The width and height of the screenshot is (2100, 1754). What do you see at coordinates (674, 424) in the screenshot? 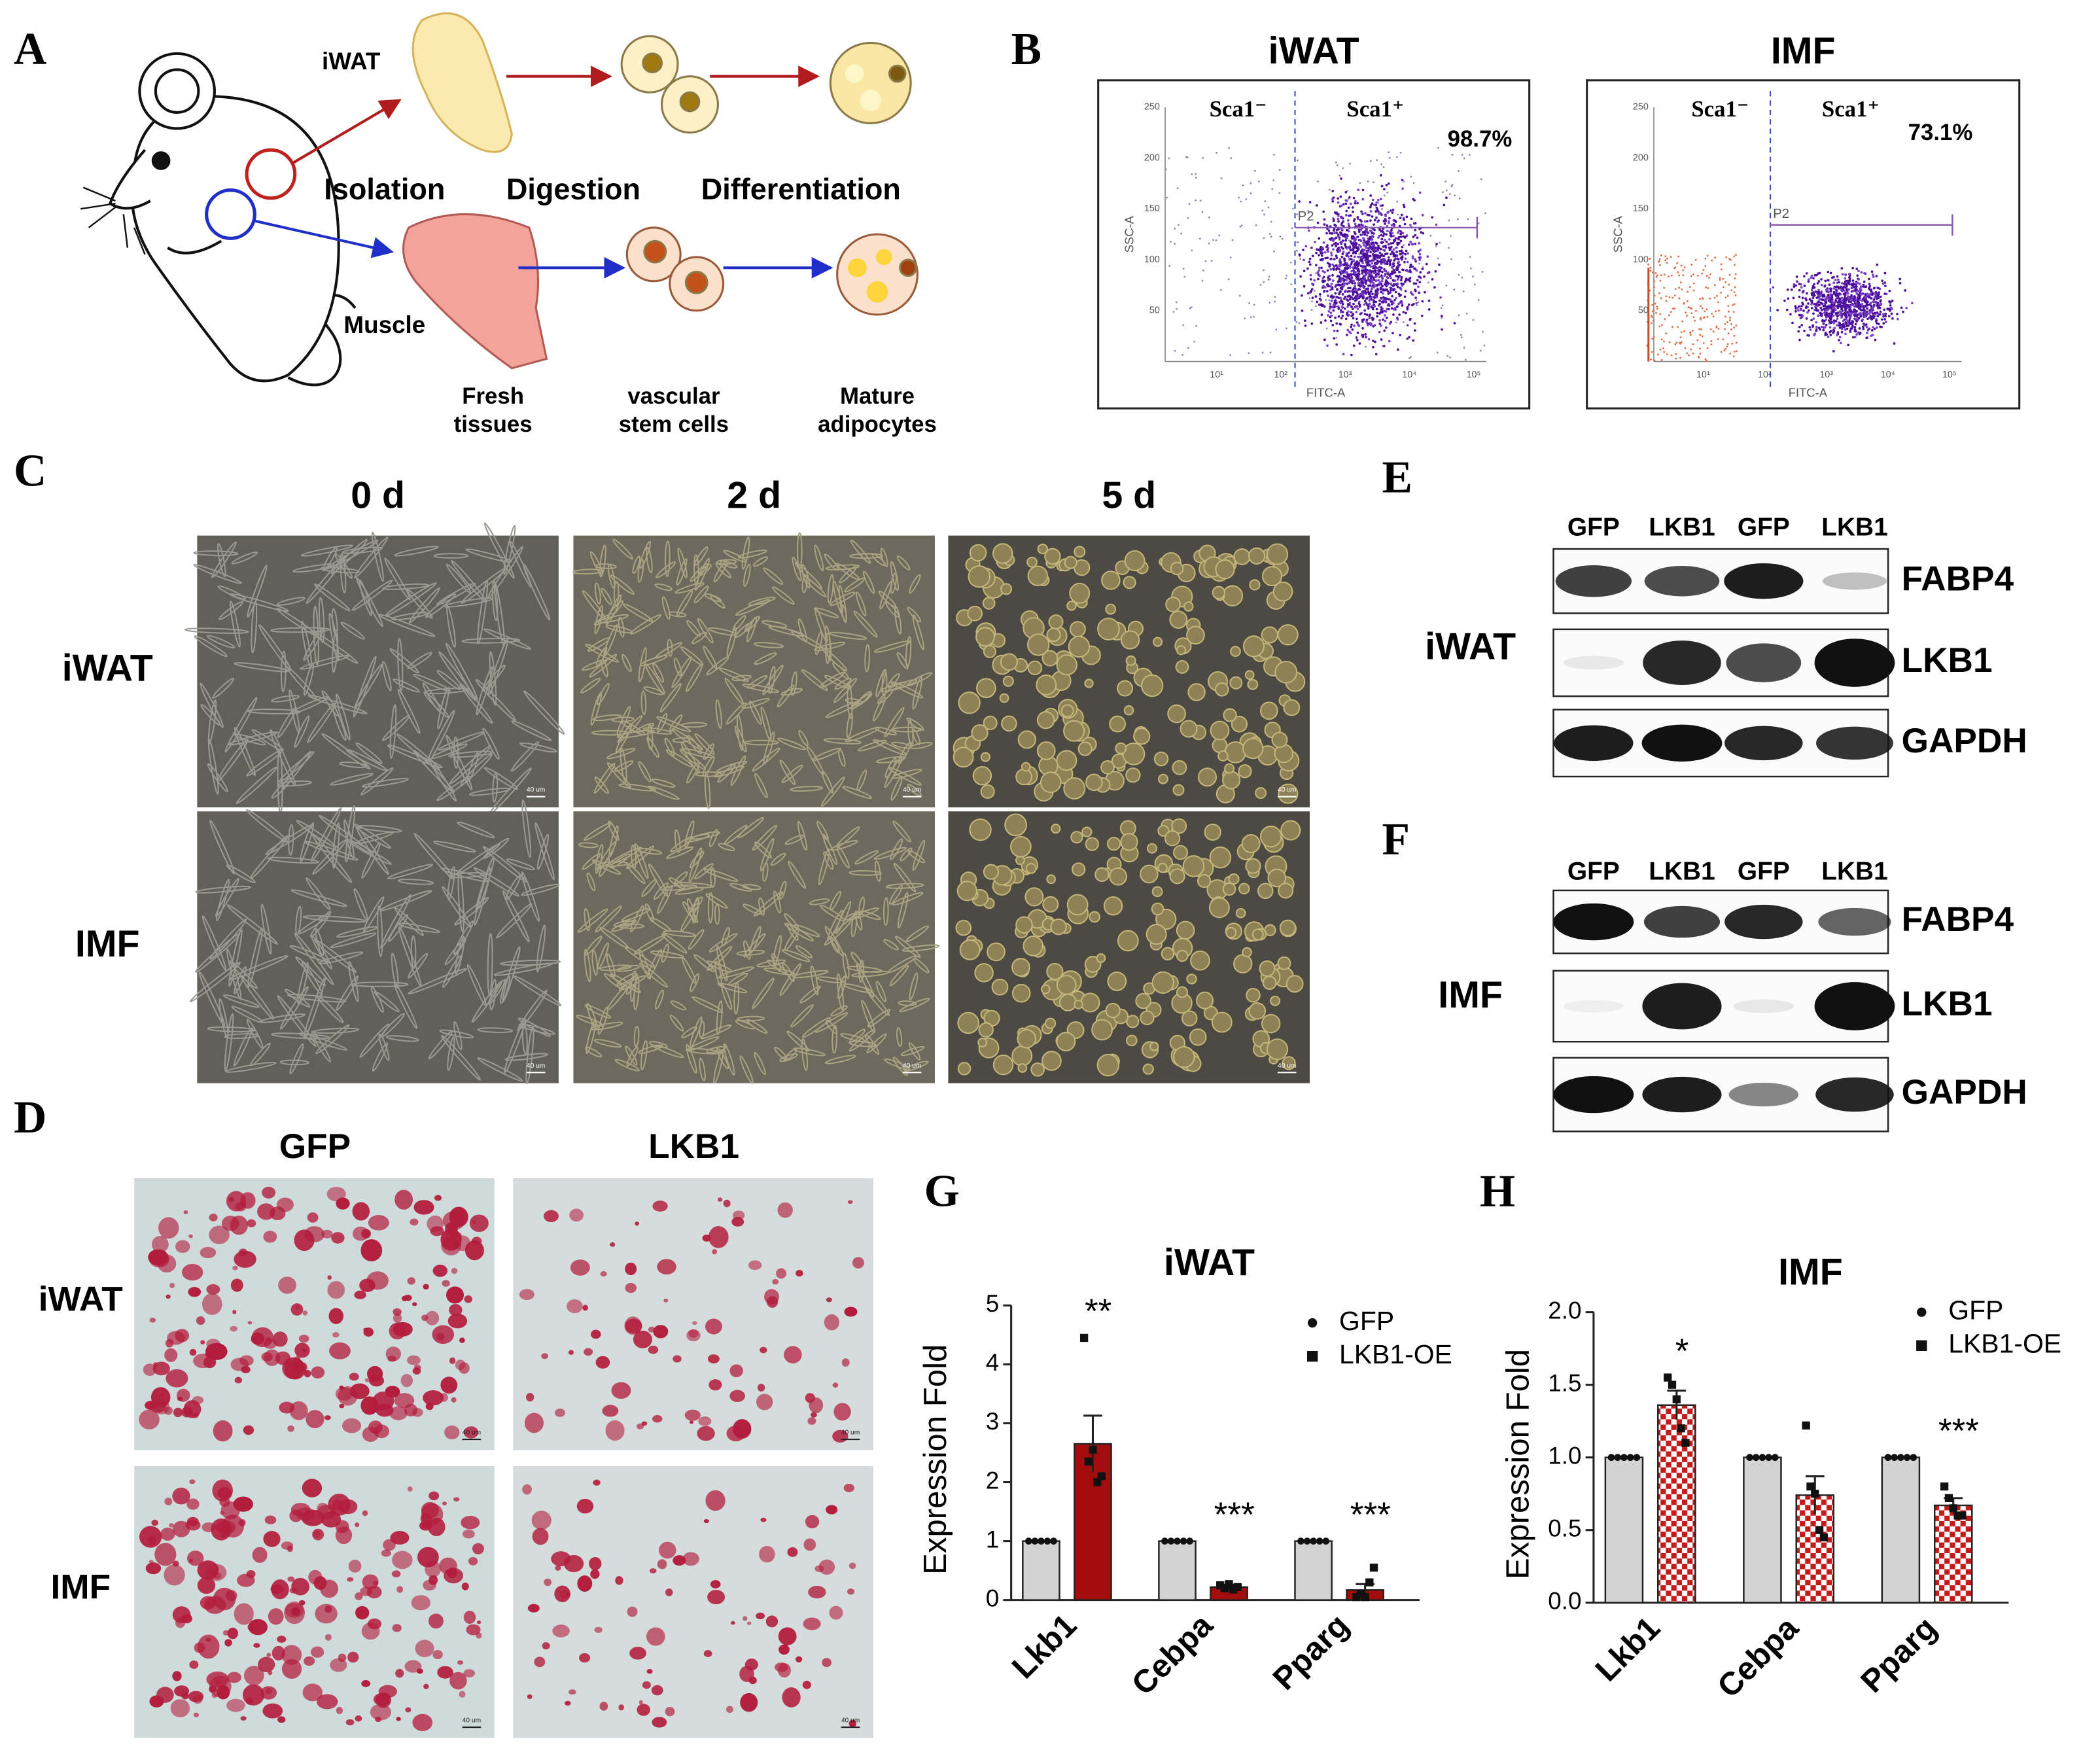
I see `stage-label: stem cells` at bounding box center [674, 424].